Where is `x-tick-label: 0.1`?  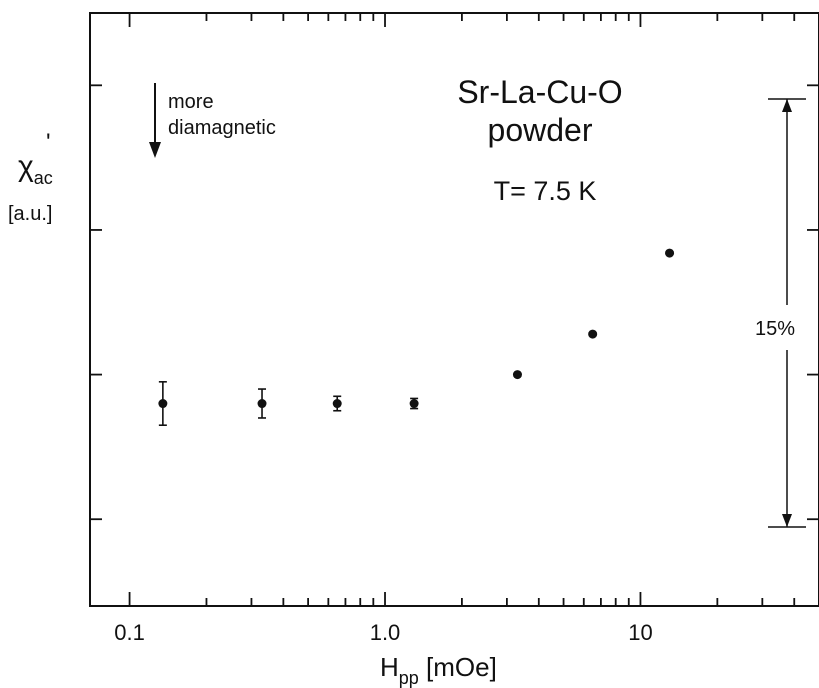 x-tick-label: 0.1 is located at coordinates (129, 632).